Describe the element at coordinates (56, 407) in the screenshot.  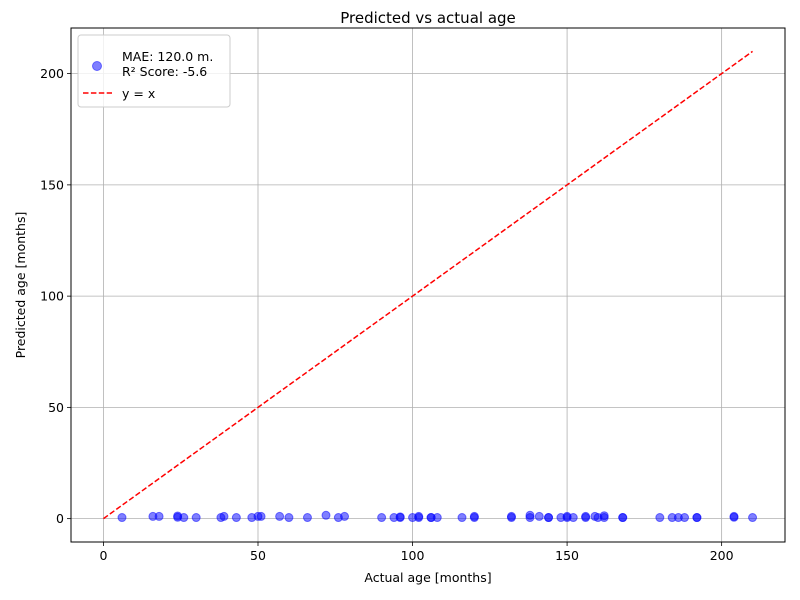
I see `y-tick-label: 50` at that location.